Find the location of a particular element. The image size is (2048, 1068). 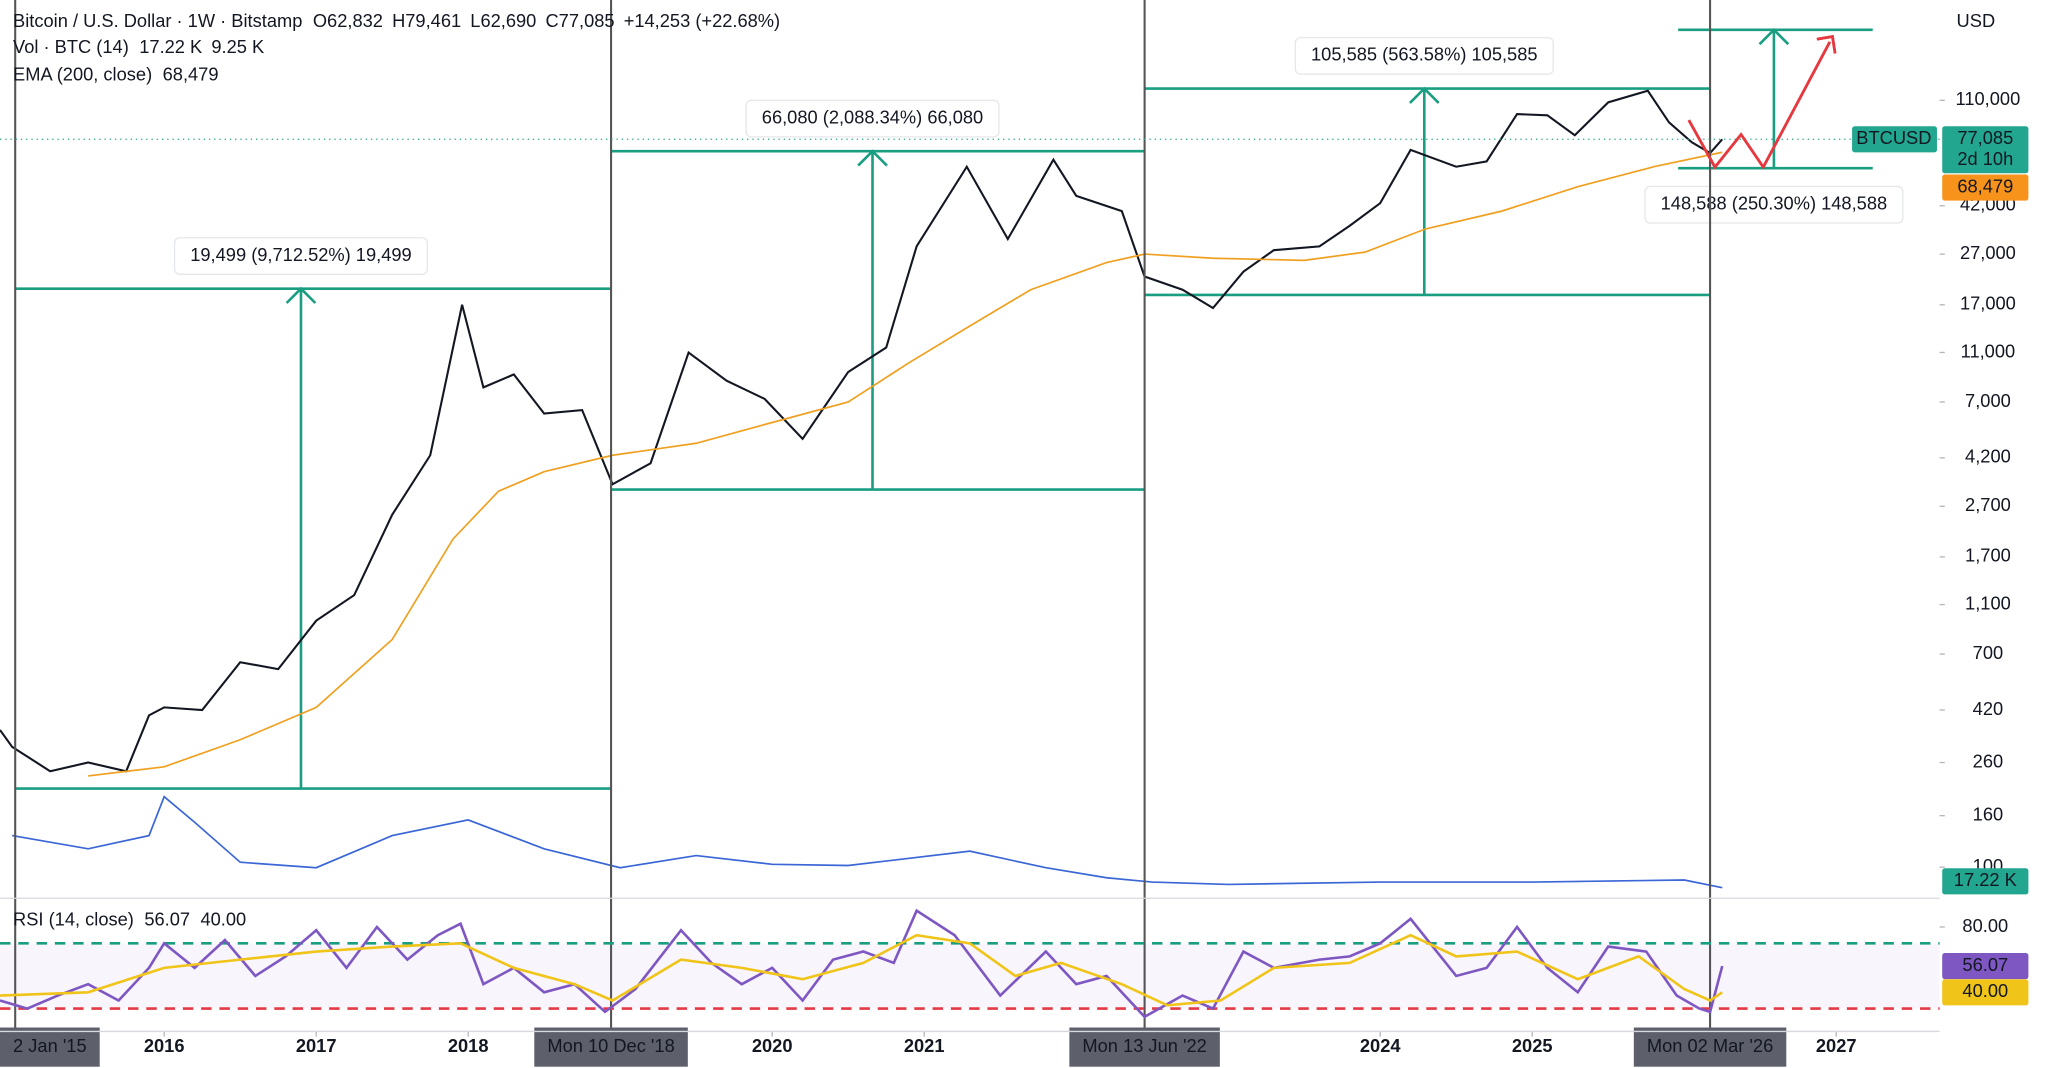

volume-tag-bg is located at coordinates (1985, 881).